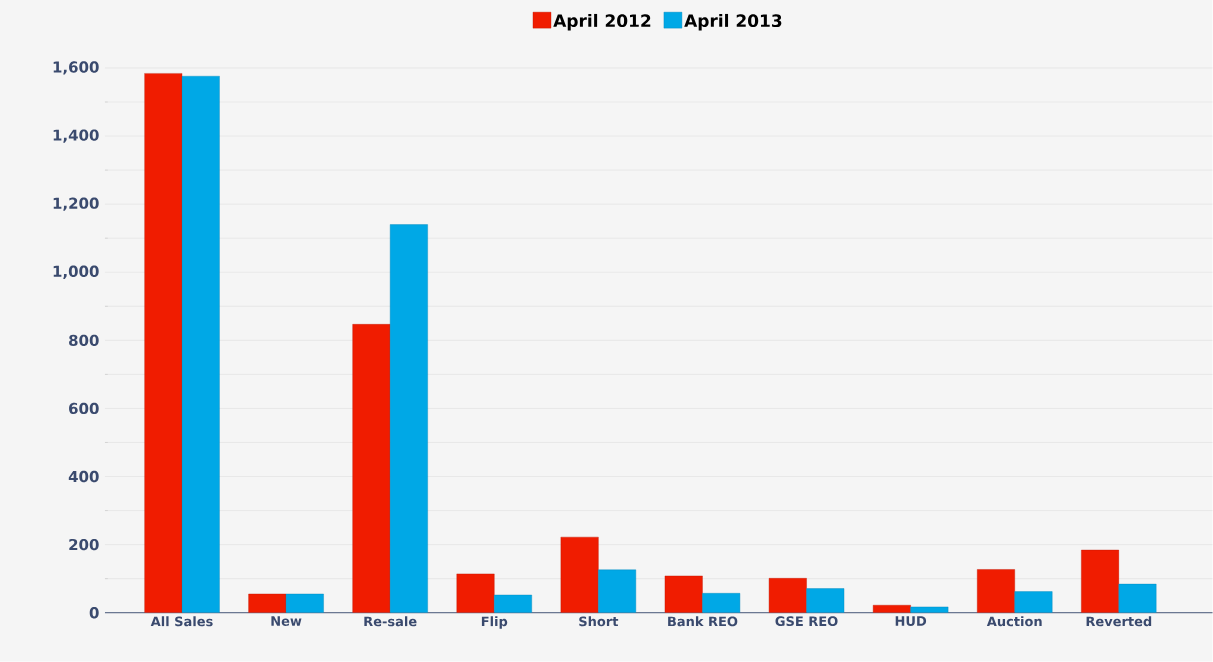  What do you see at coordinates (599, 621) in the screenshot?
I see `x-tick-label: Short` at bounding box center [599, 621].